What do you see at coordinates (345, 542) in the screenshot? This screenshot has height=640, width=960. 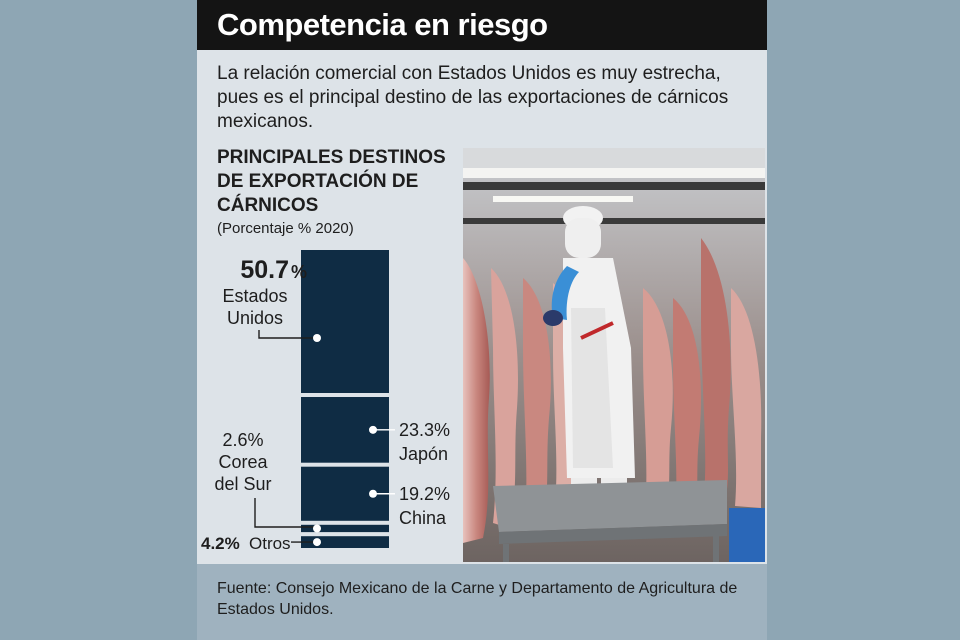 I see `bar-otros` at bounding box center [345, 542].